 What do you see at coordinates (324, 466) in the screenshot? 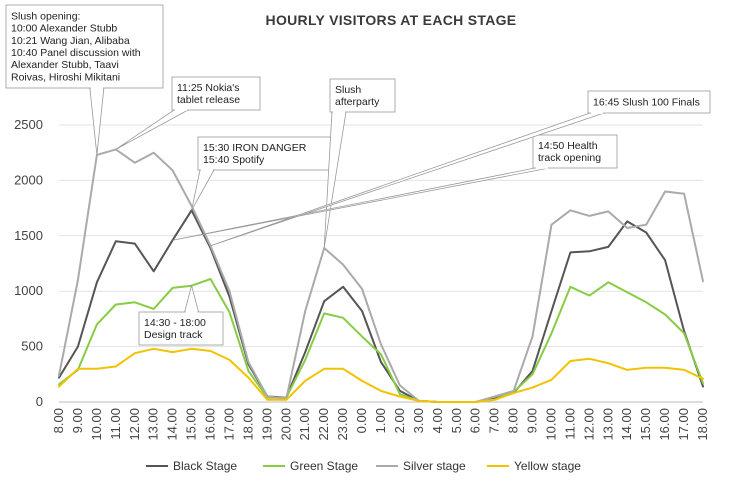
I see `legend-label: Green Stage` at bounding box center [324, 466].